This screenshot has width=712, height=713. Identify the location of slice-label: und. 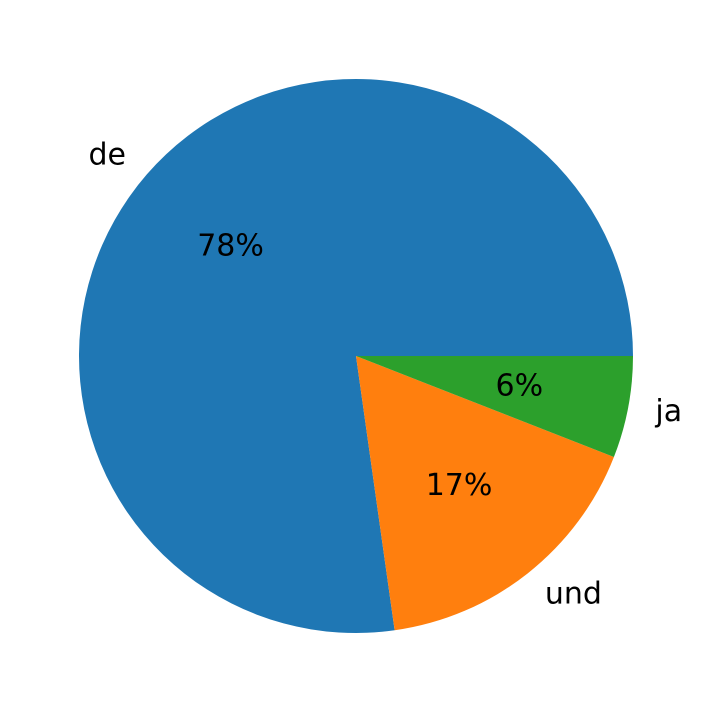
(573, 594).